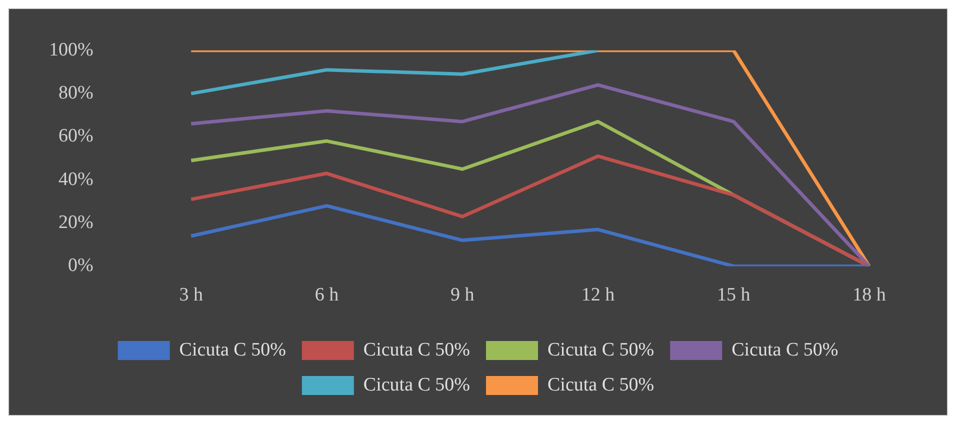 This screenshot has height=424, width=956. What do you see at coordinates (462, 295) in the screenshot?
I see `x-tick-label: 9 h` at bounding box center [462, 295].